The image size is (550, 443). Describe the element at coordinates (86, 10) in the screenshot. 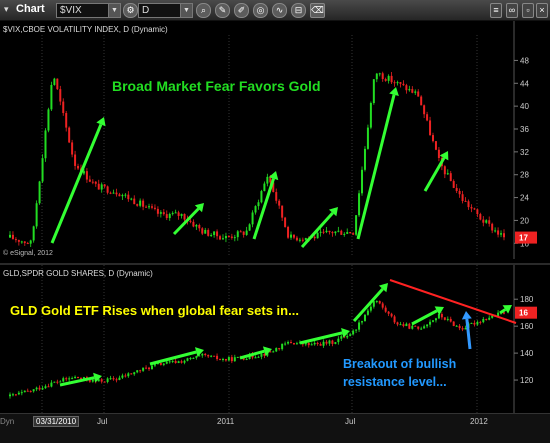

I see `symbol-input: $VIX` at that location.